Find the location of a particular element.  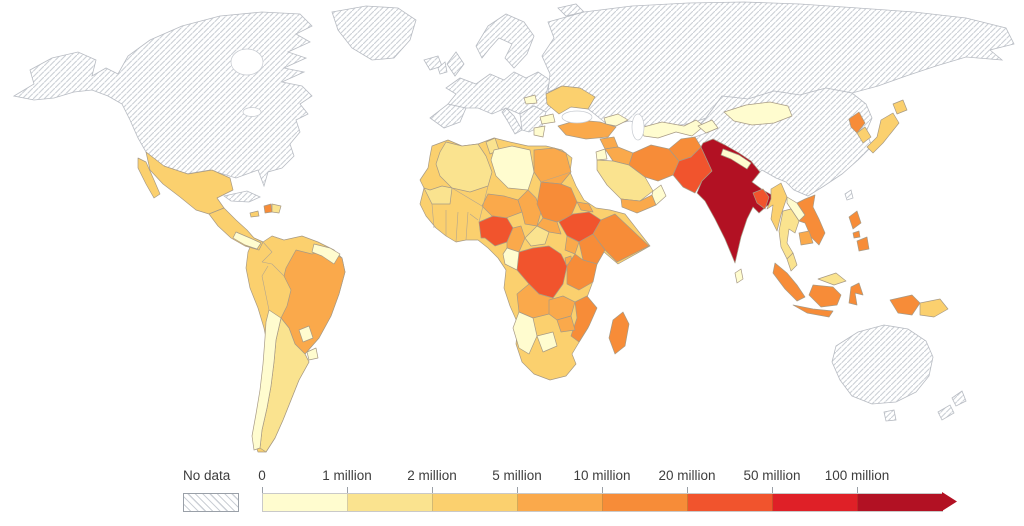

region-iberia is located at coordinates (448, 116).